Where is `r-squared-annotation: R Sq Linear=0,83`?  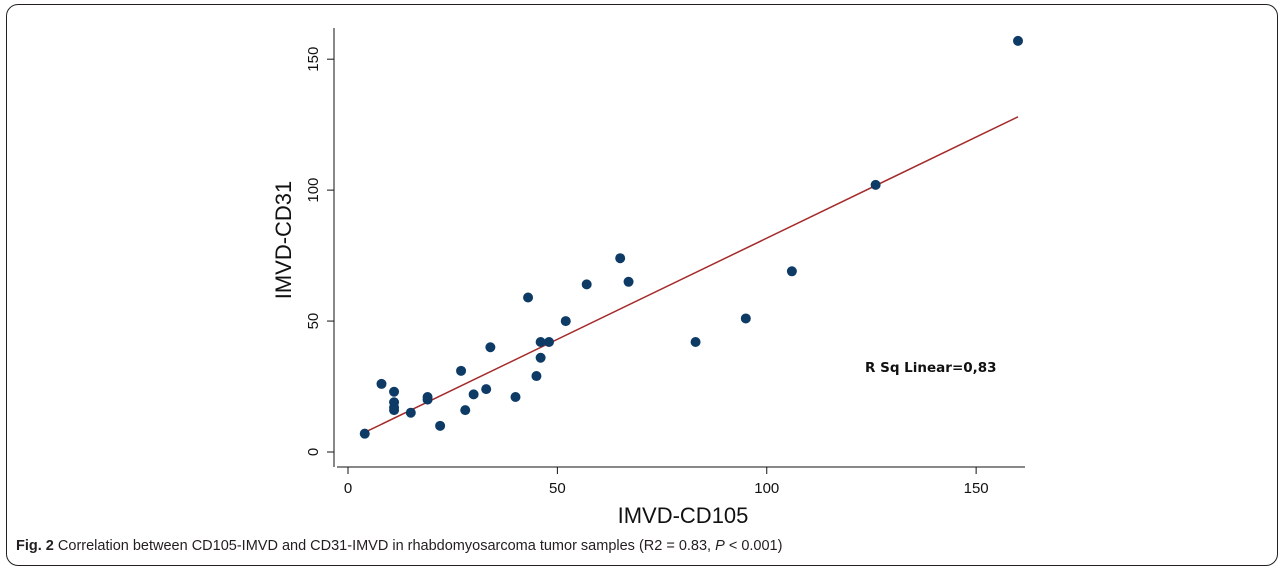
r-squared-annotation: R Sq Linear=0,83 is located at coordinates (931, 368).